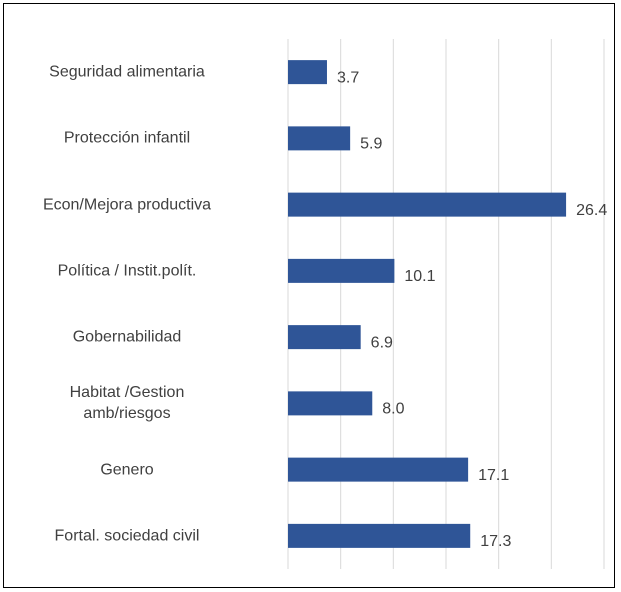  Describe the element at coordinates (127, 403) in the screenshot. I see `y-tick-label: Habitat /Gestion amb/riesgos` at that location.